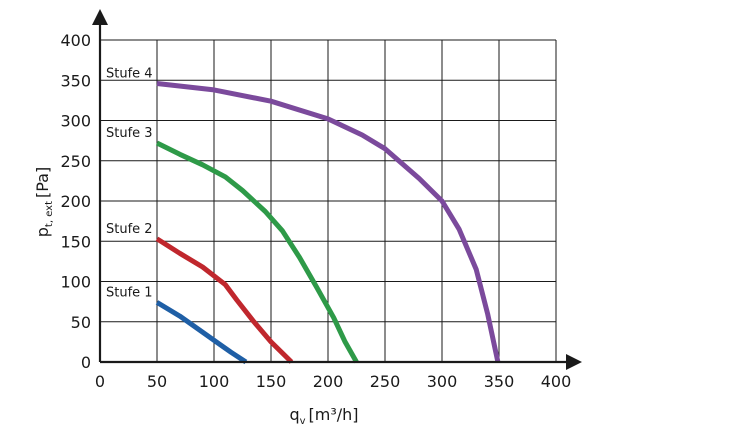 The height and width of the screenshot is (436, 750). Describe the element at coordinates (129, 292) in the screenshot. I see `series-label-stufe-1: Stufe 1` at that location.